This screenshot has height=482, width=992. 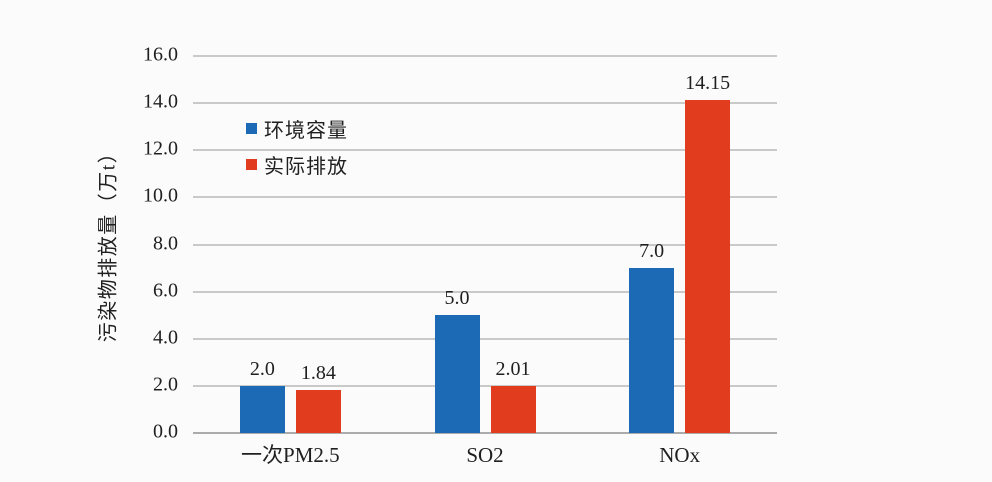 What do you see at coordinates (160, 101) in the screenshot?
I see `y-tick-label: 14.0` at bounding box center [160, 101].